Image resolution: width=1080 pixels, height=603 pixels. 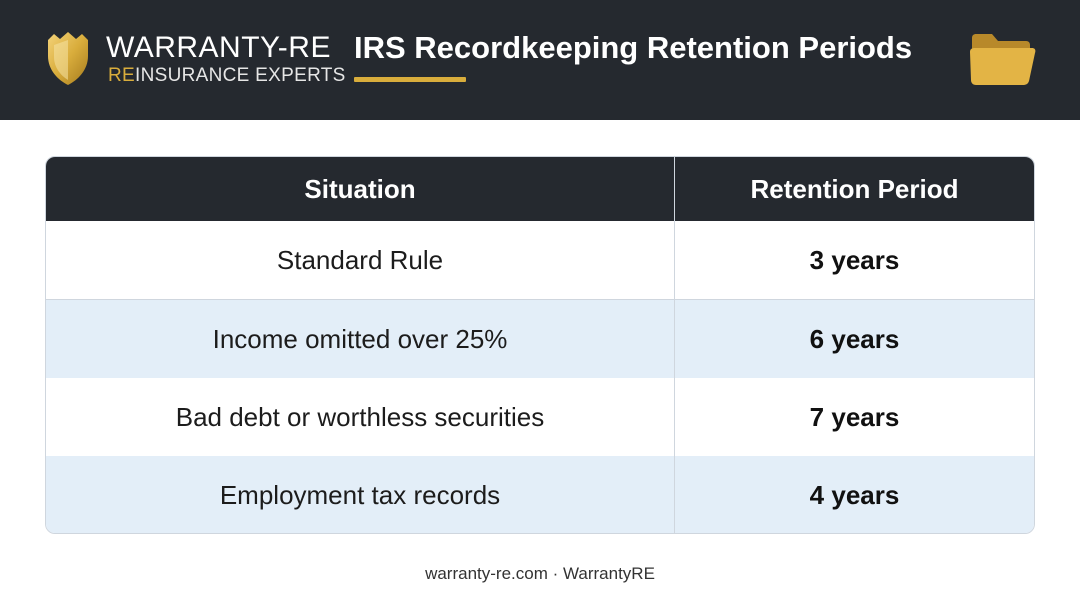 I want to click on title-underline, so click(x=410, y=79).